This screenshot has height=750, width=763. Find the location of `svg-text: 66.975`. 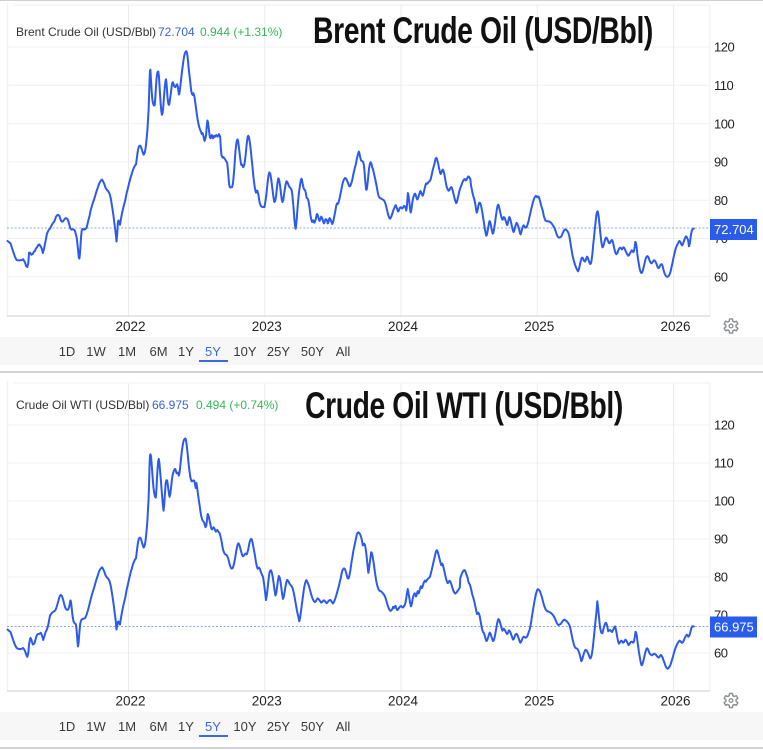

svg-text: 66.975 is located at coordinates (734, 627).